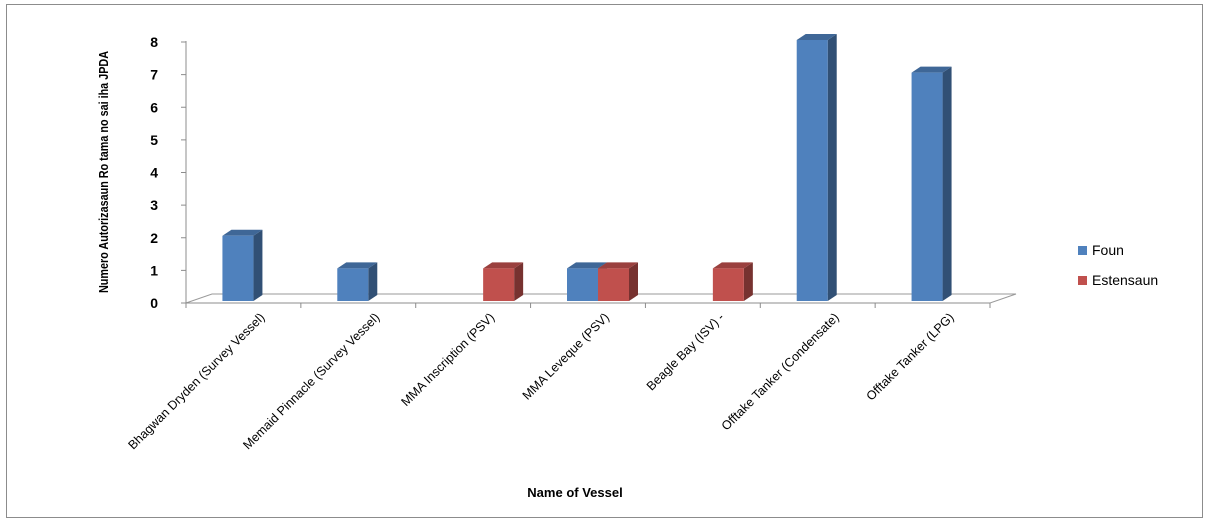 Image resolution: width=1209 pixels, height=522 pixels. Describe the element at coordinates (196, 381) in the screenshot. I see `x-category-label: Bhagwan Dryden (Survey Vessel)` at that location.